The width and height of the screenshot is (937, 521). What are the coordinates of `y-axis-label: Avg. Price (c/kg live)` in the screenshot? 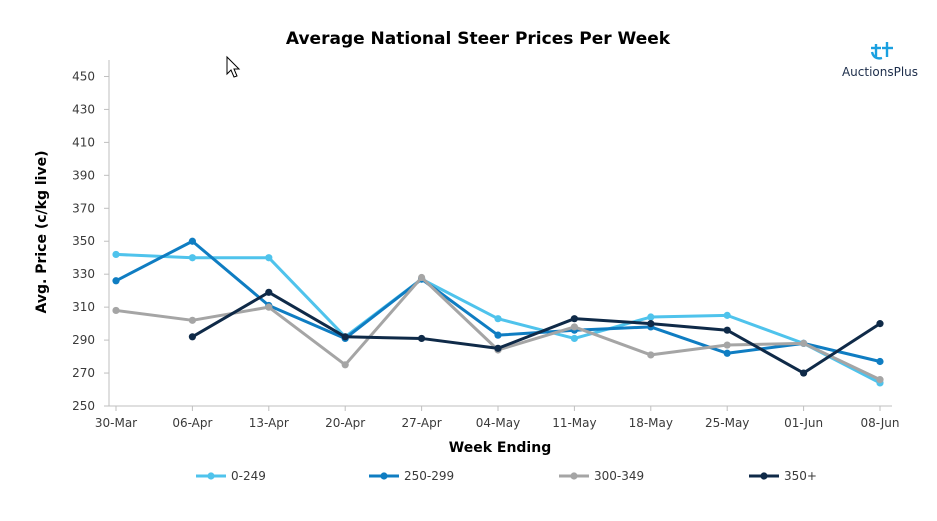 It's located at (42, 232).